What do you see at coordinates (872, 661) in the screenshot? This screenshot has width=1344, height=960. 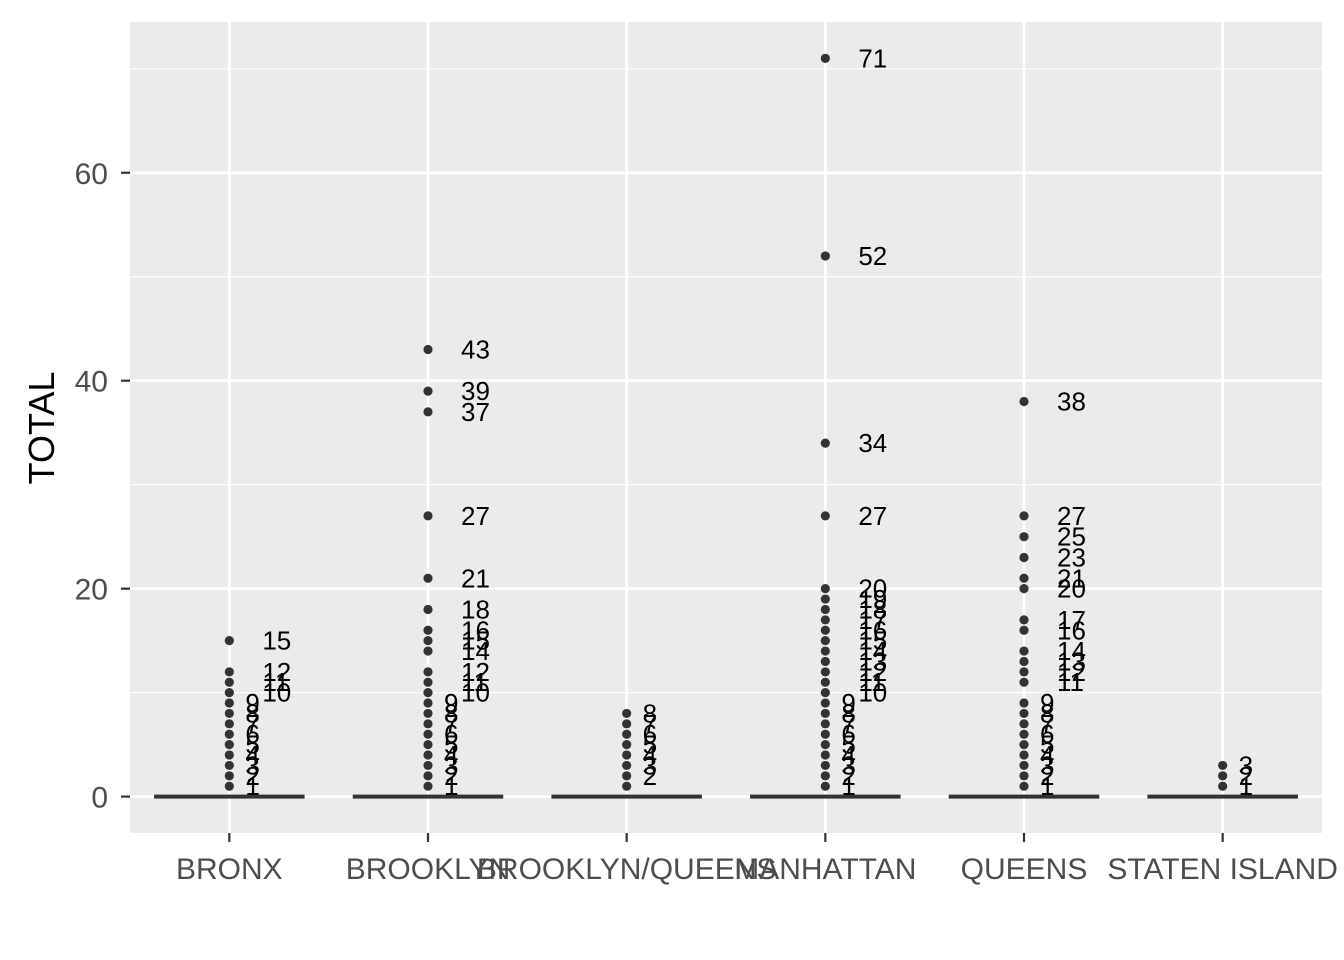 I see `point-label: 13` at bounding box center [872, 661].